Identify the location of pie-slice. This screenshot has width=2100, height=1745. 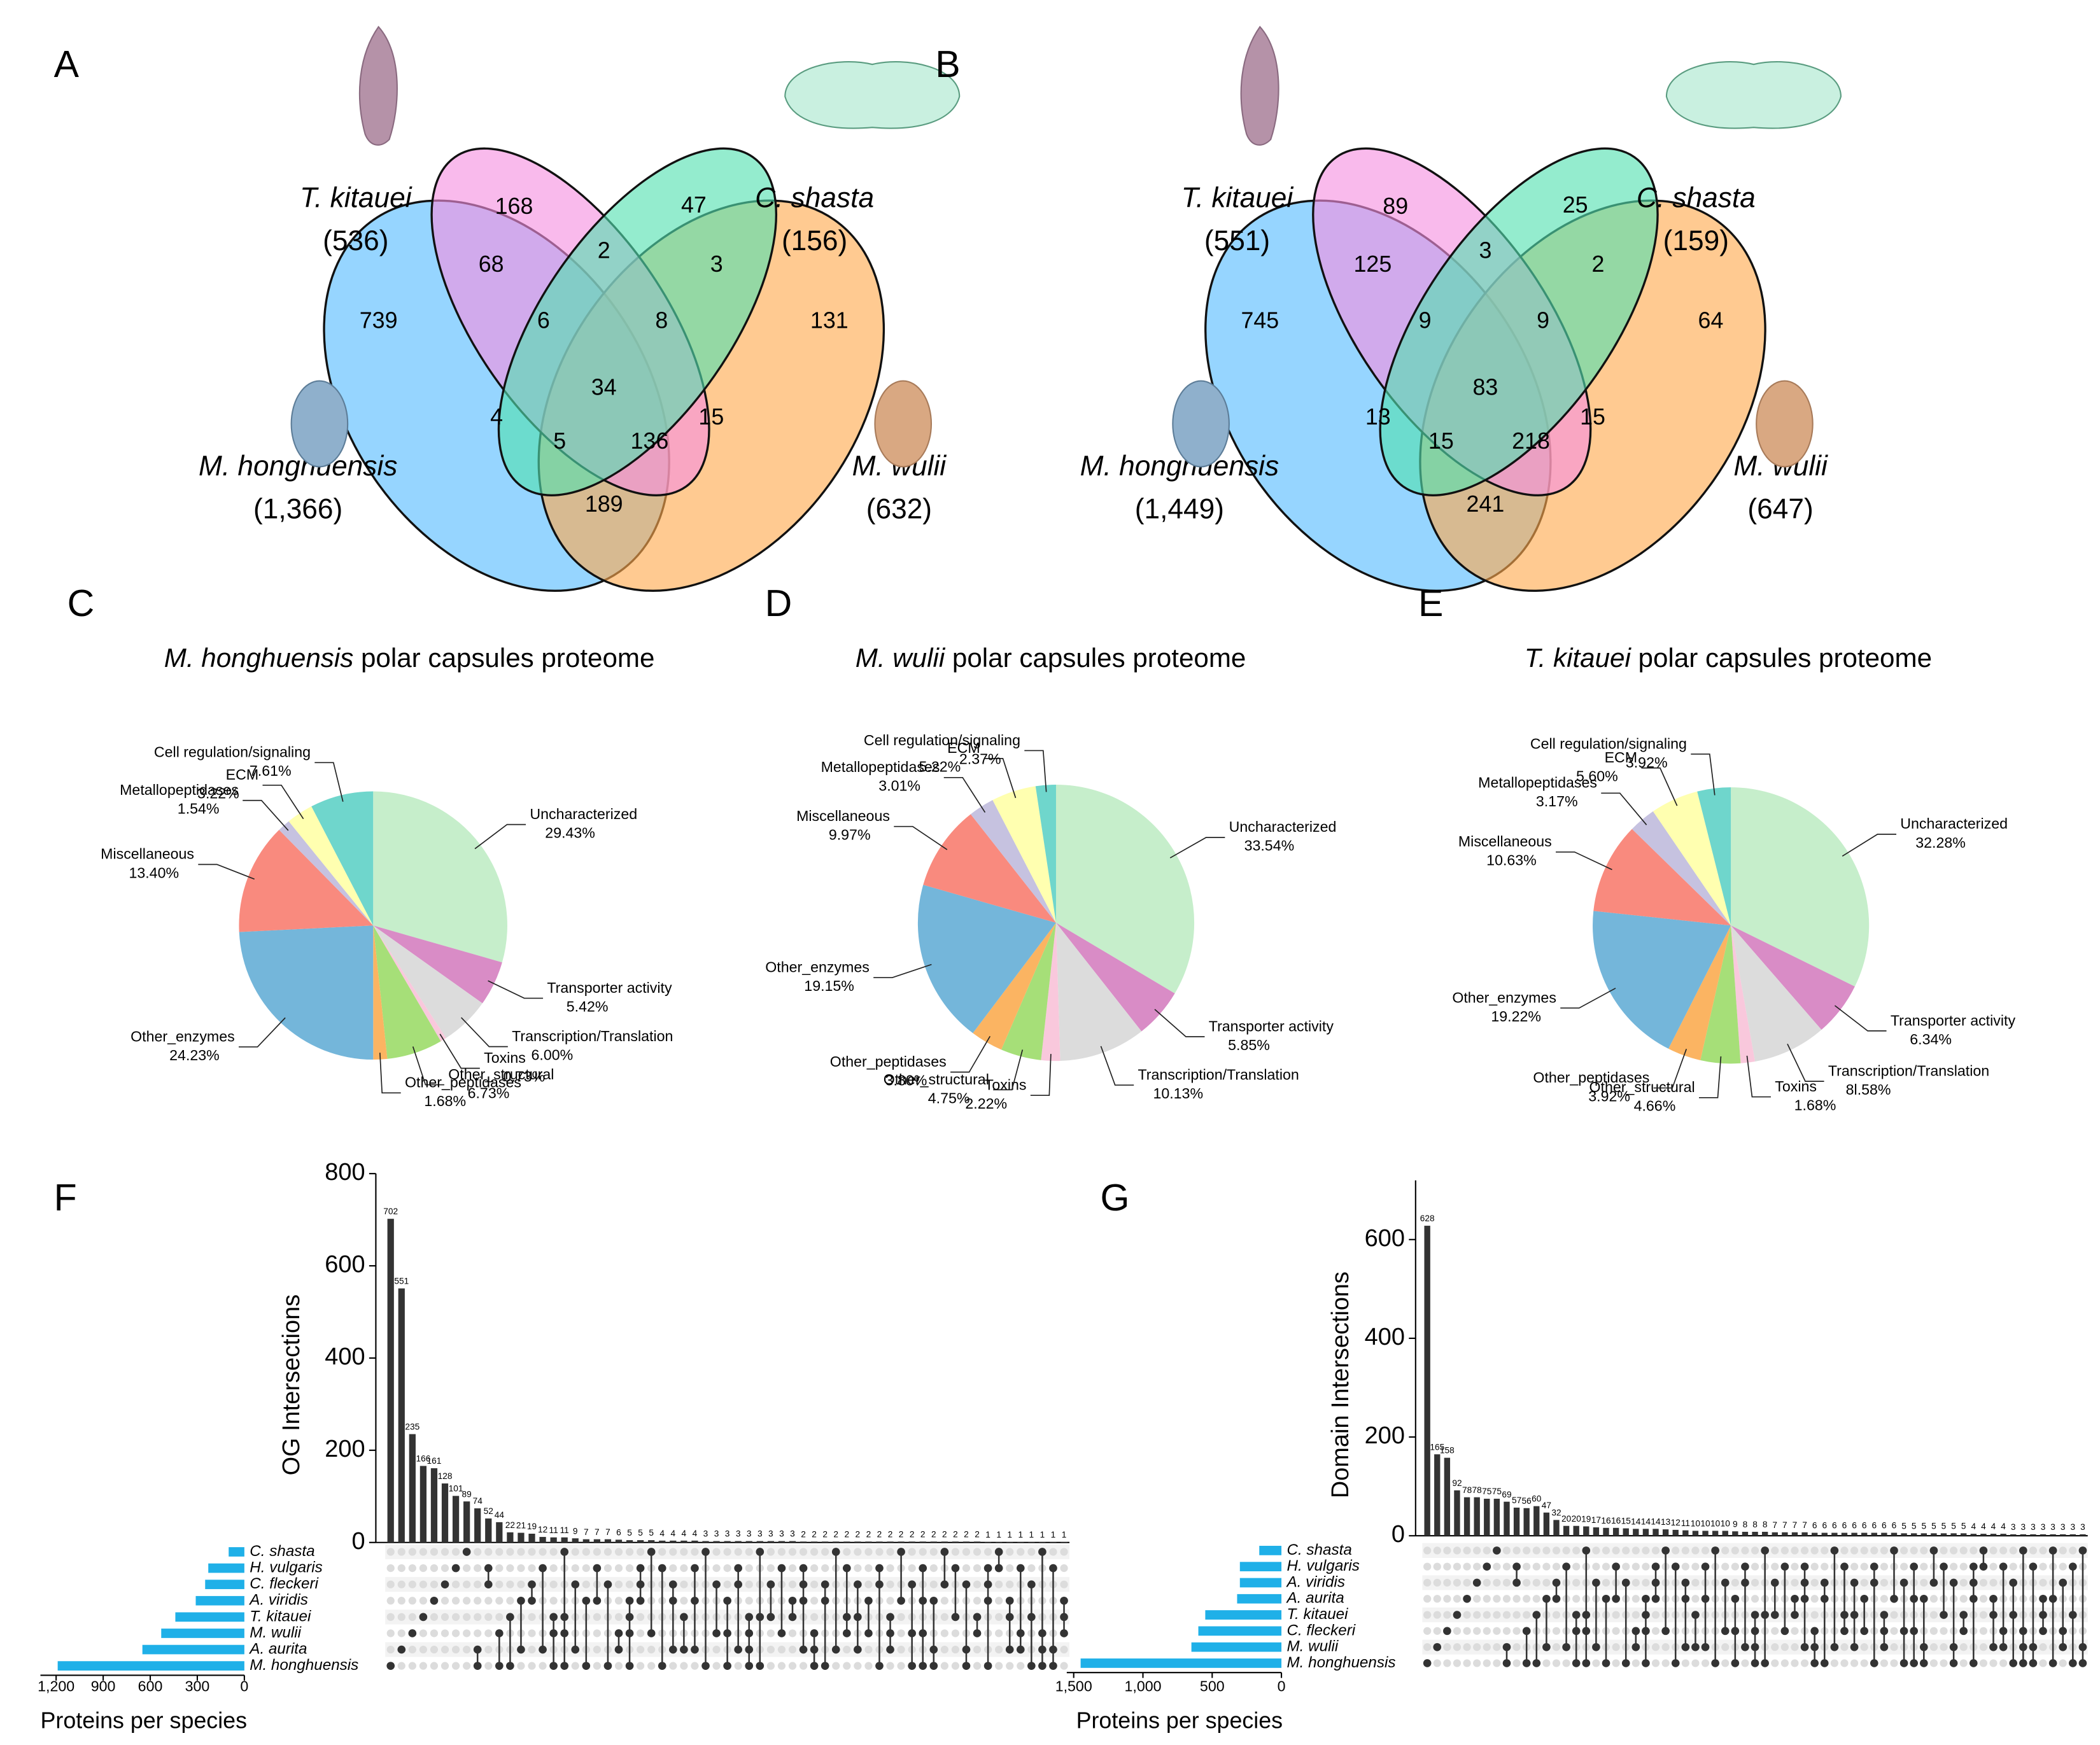
(1743, 994).